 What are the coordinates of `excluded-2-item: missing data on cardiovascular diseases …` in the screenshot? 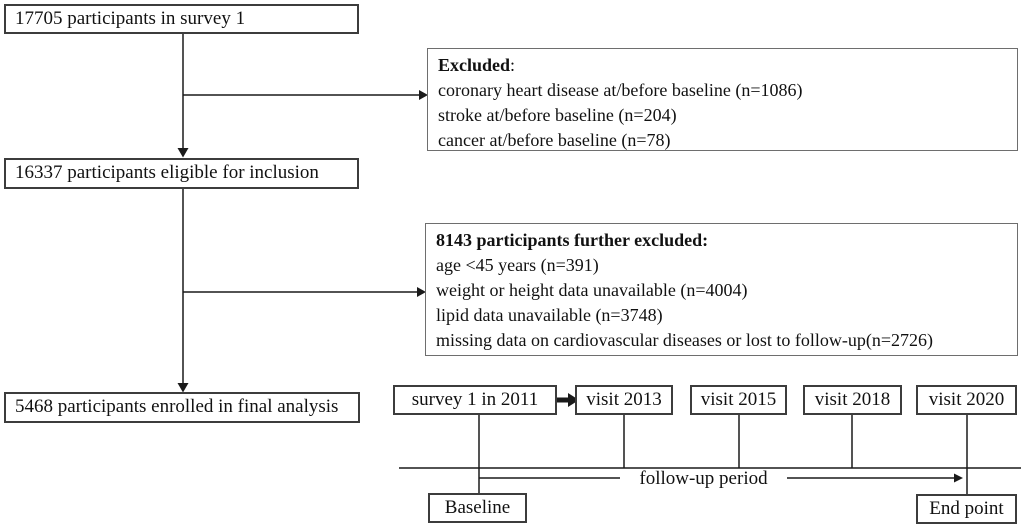 It's located at (685, 340).